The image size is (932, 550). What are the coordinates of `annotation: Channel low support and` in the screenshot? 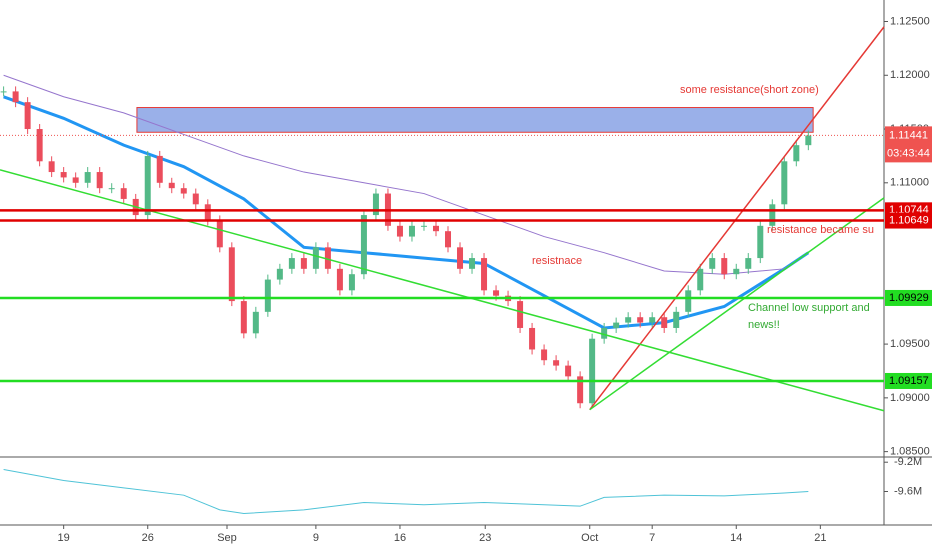 It's located at (809, 308).